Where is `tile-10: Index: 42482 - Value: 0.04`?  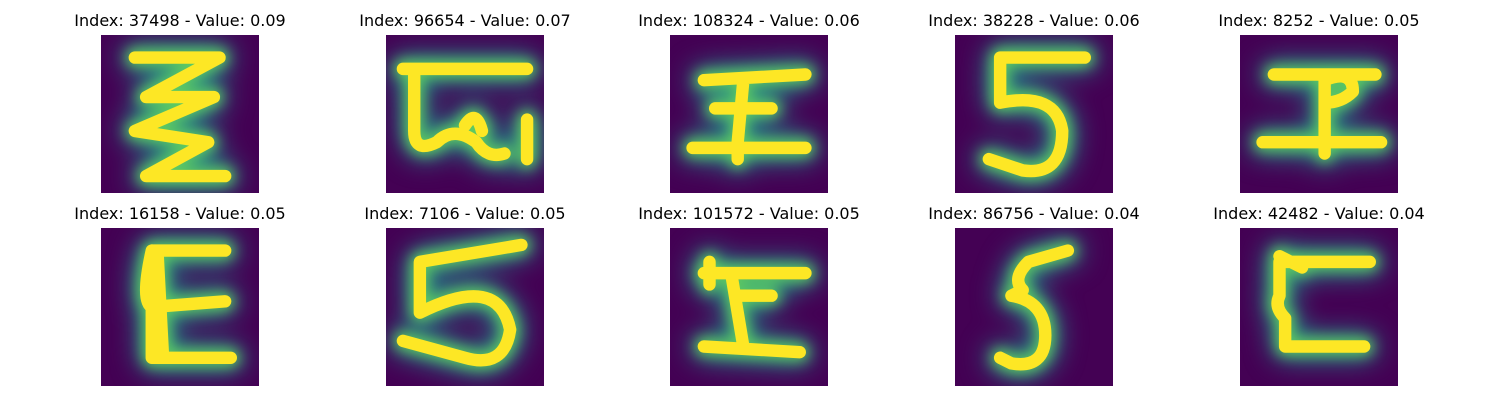 tile-10: Index: 42482 - Value: 0.04 is located at coordinates (1319, 297).